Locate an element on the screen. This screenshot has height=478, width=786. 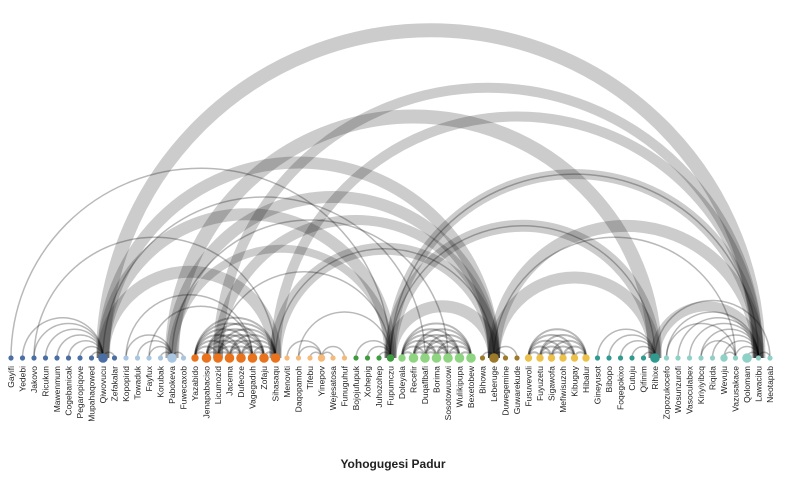
node-label-43: Duwegemine is located at coordinates (506, 391).